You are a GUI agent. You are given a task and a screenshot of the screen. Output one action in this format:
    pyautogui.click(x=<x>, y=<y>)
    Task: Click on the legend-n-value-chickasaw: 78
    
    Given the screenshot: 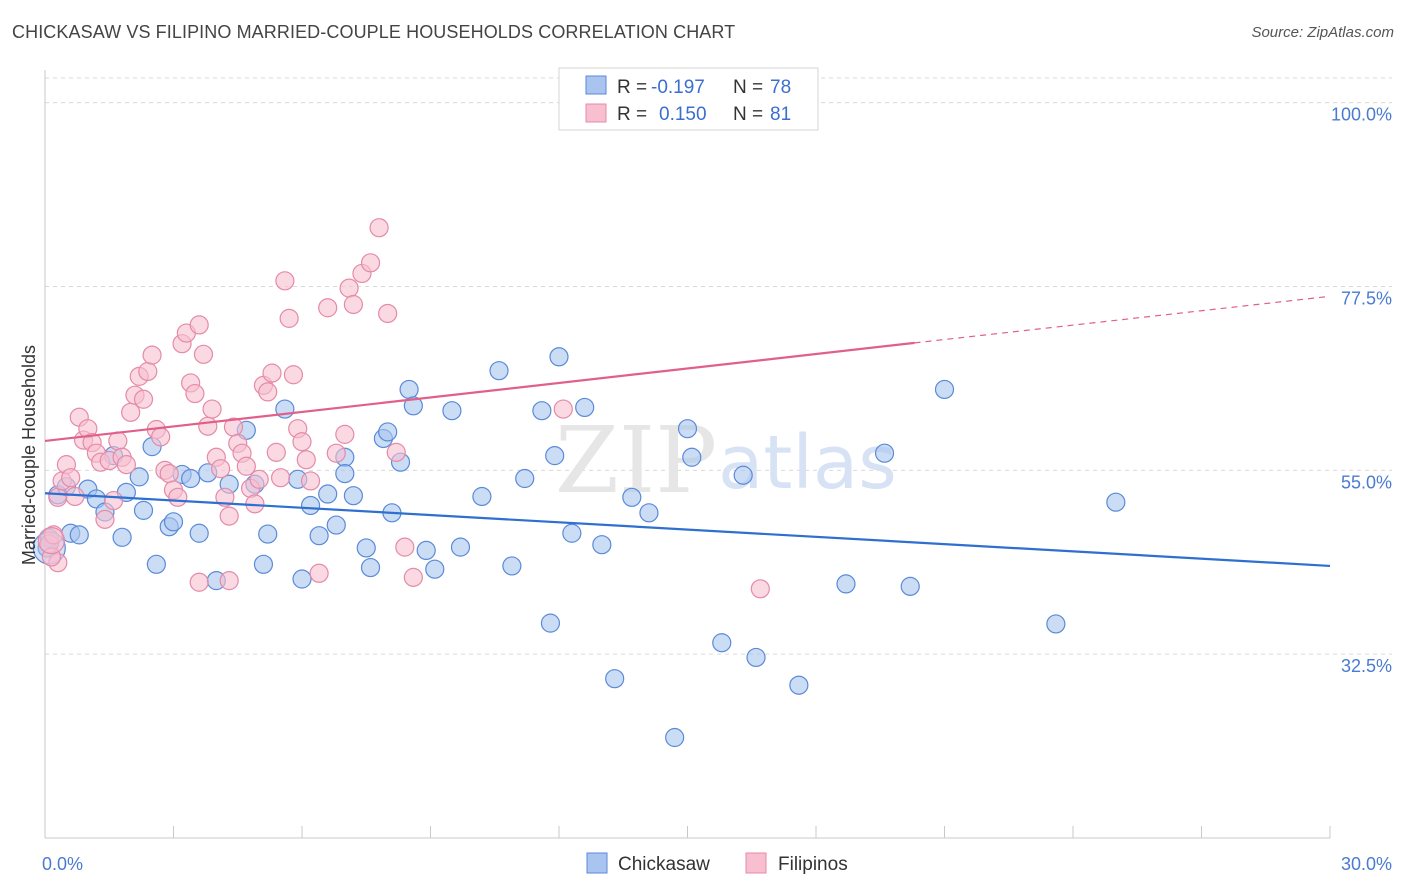 What is the action you would take?
    pyautogui.click(x=780, y=87)
    